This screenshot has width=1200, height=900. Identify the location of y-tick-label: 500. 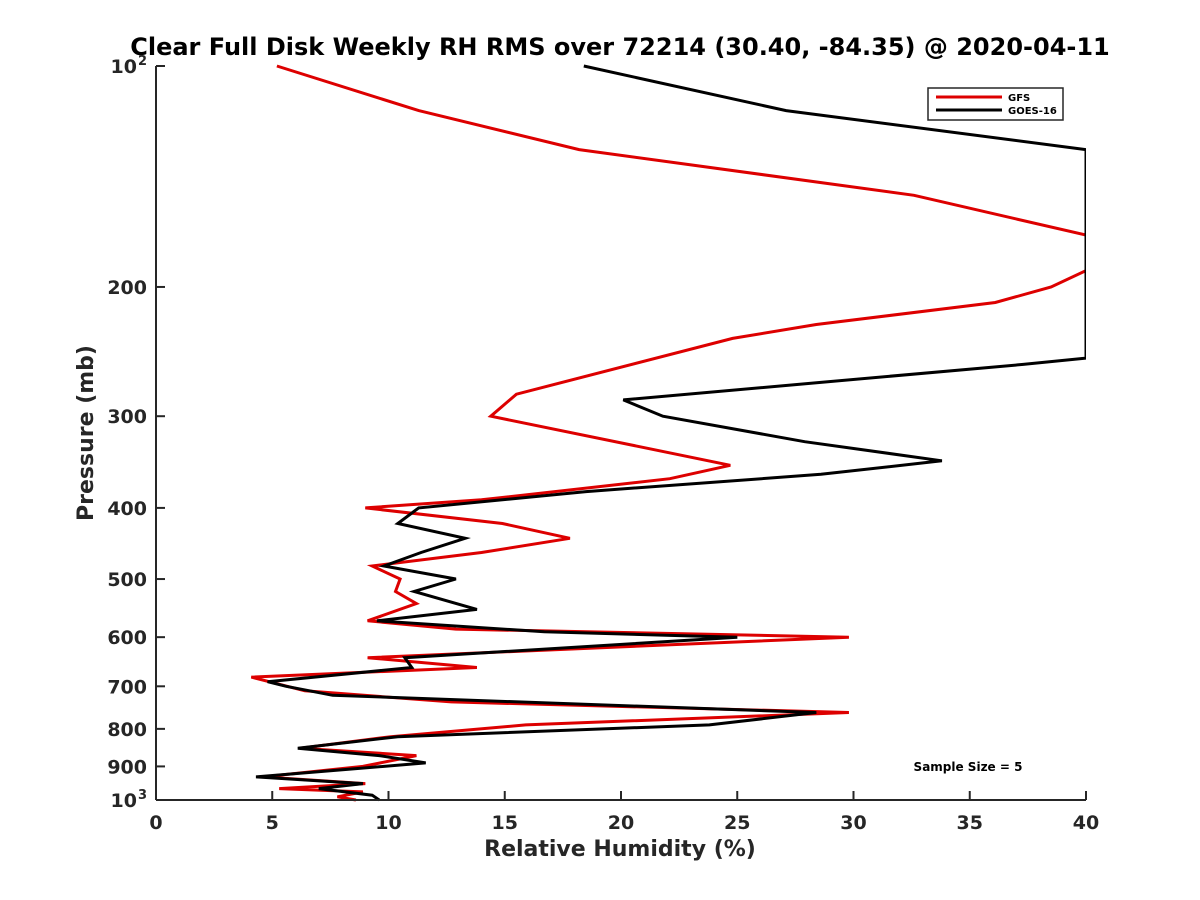
(127, 580).